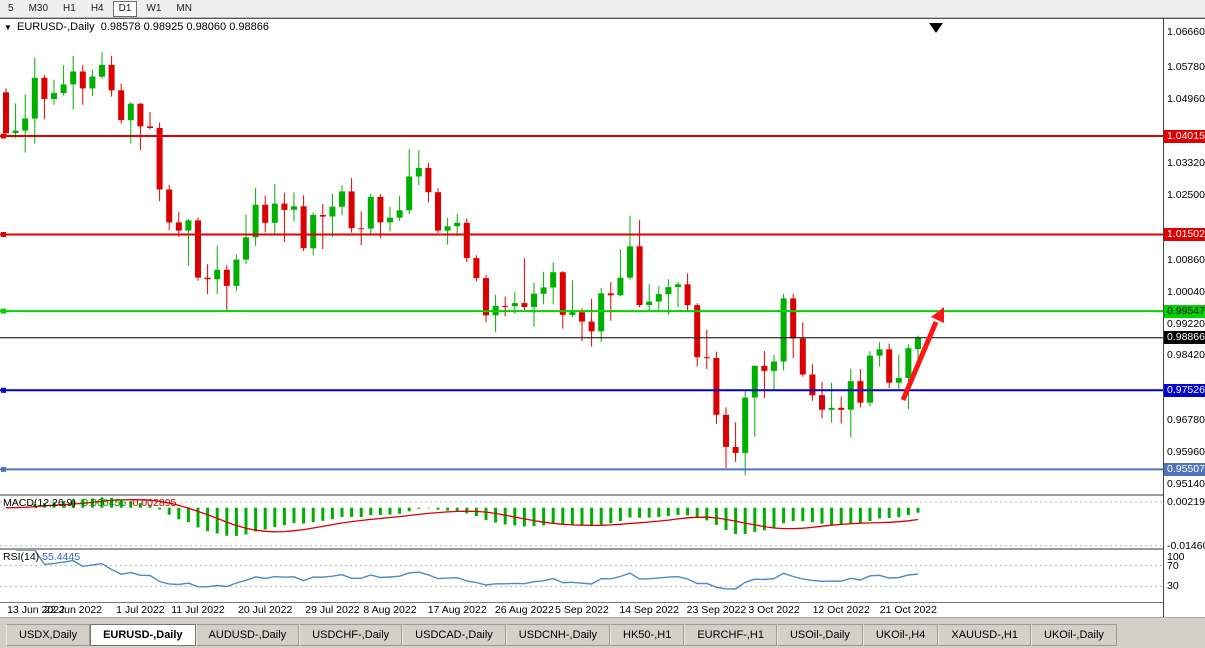 Image resolution: width=1205 pixels, height=648 pixels. What do you see at coordinates (922, 354) in the screenshot?
I see `arrow-annotation` at bounding box center [922, 354].